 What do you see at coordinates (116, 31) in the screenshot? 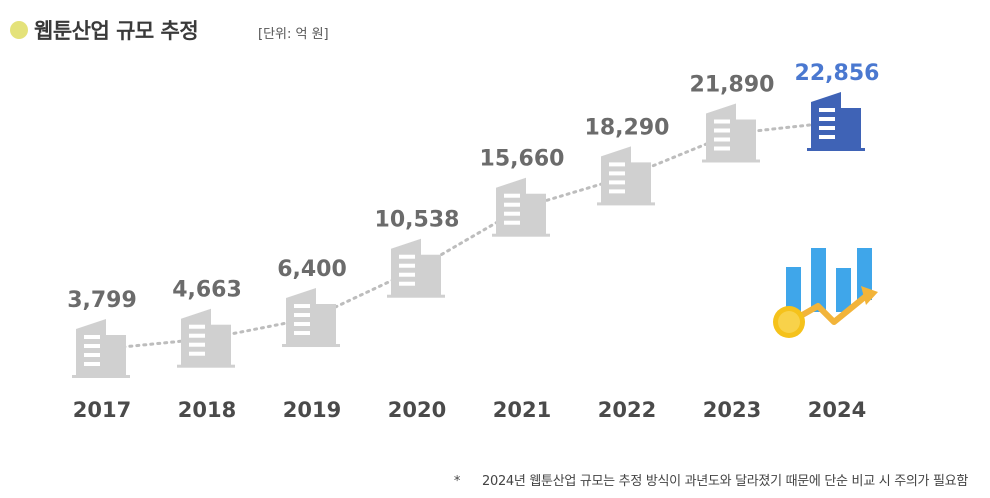
I see `chart-title: 웹툰산업 규모 추정` at bounding box center [116, 31].